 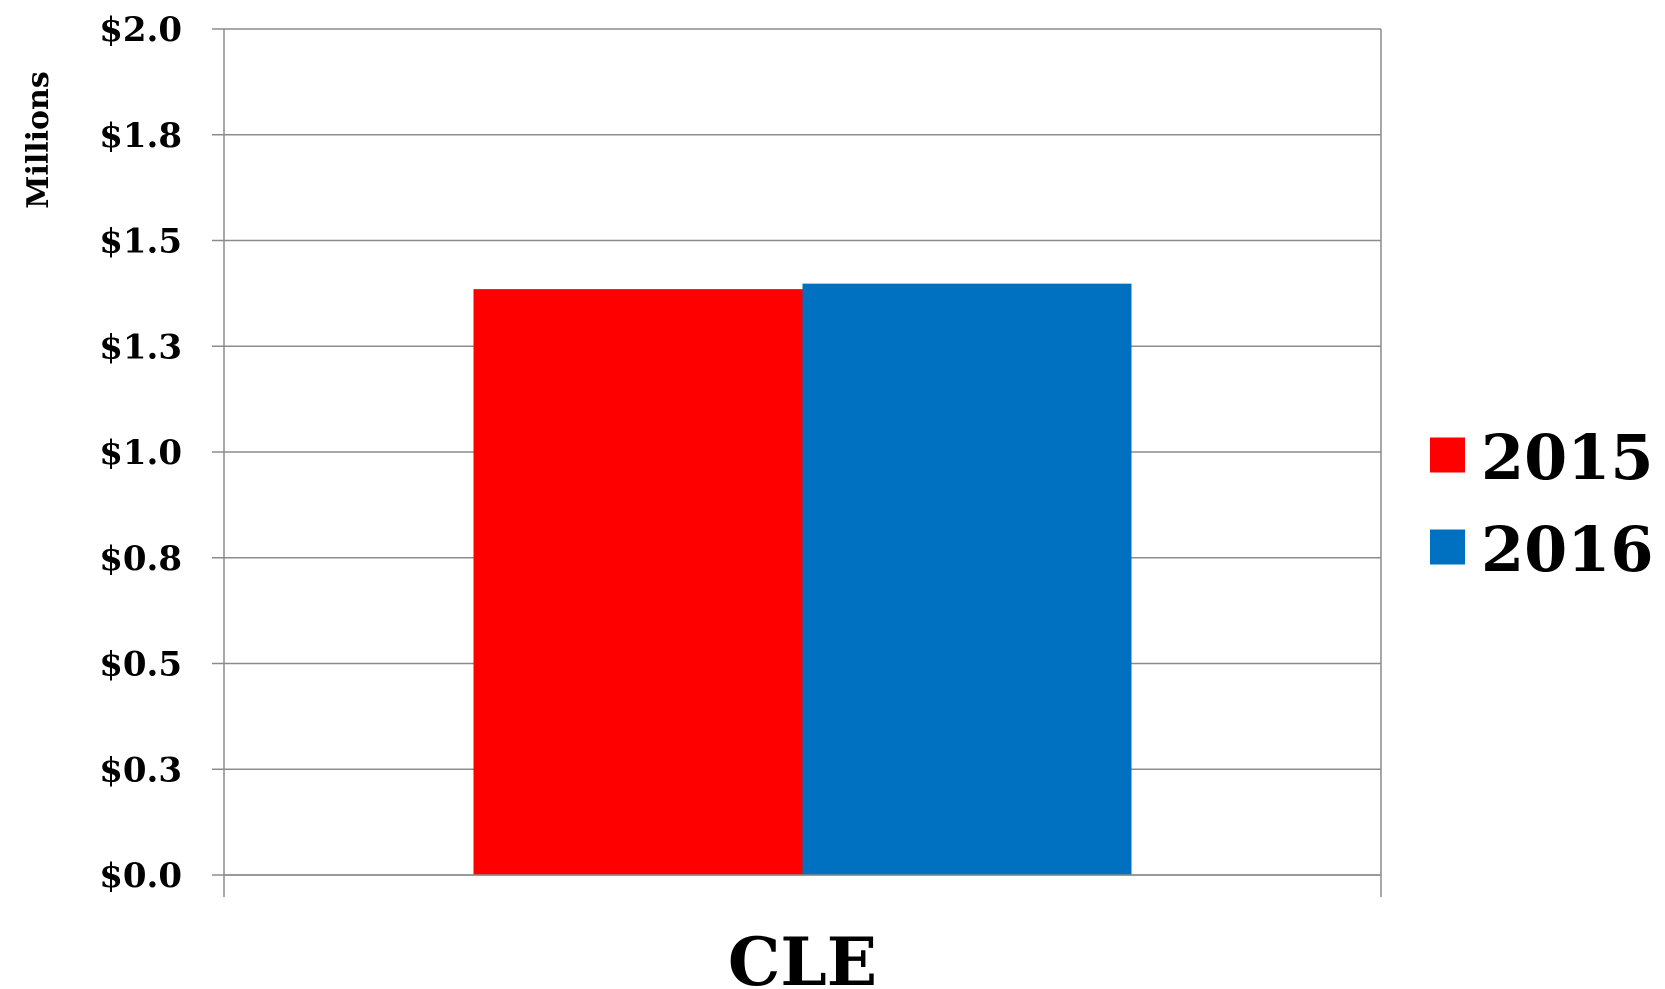 I want to click on y-tick-label: $0.8, so click(x=140, y=559).